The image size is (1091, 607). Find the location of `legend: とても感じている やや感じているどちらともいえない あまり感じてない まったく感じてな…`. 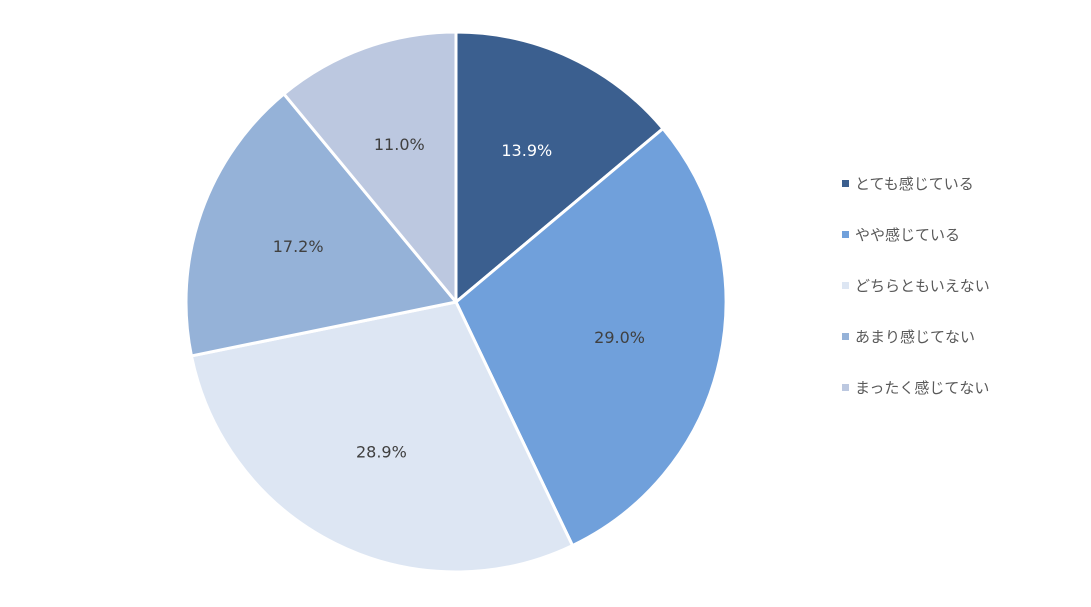

legend: とても感じている やや感じているどちらともいえない あまり感じてない まったく感じてな… is located at coordinates (962, 285).